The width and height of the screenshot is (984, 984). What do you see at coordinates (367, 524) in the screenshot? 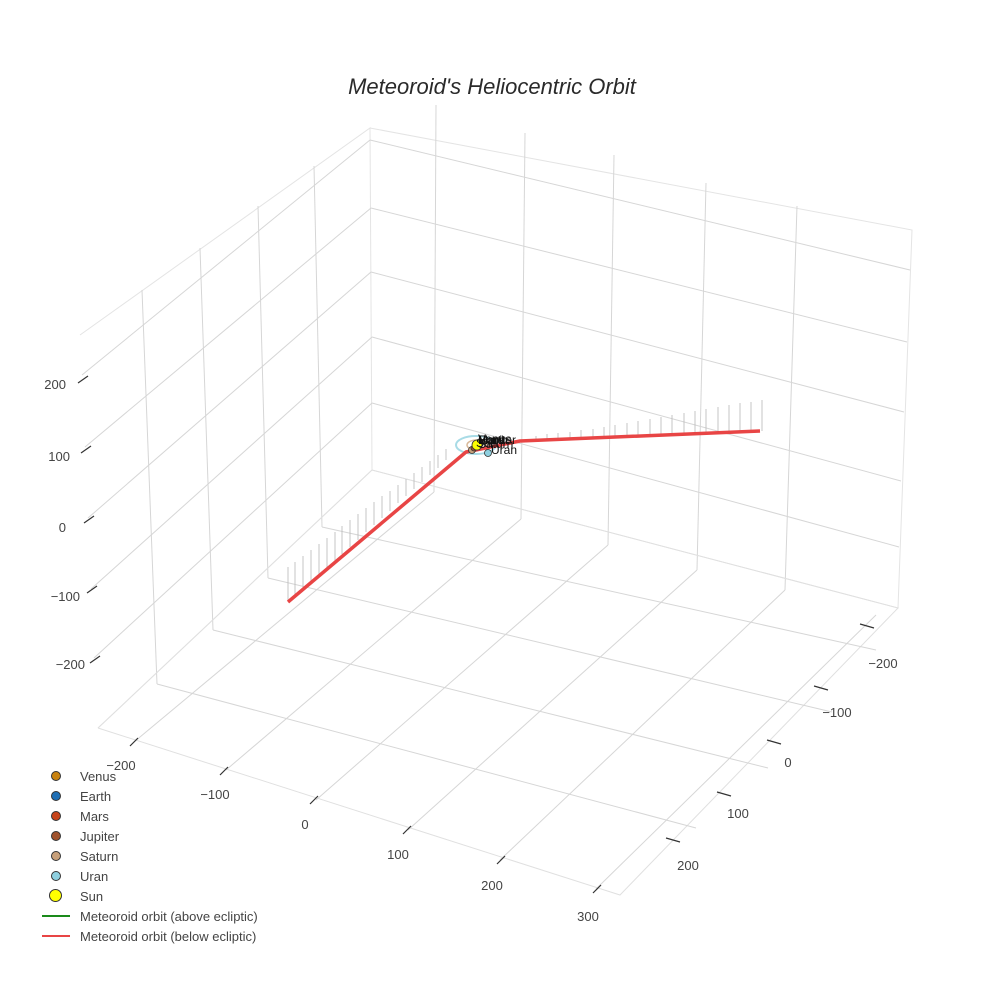
I see `meteoroid-drop-lines-left` at bounding box center [367, 524].